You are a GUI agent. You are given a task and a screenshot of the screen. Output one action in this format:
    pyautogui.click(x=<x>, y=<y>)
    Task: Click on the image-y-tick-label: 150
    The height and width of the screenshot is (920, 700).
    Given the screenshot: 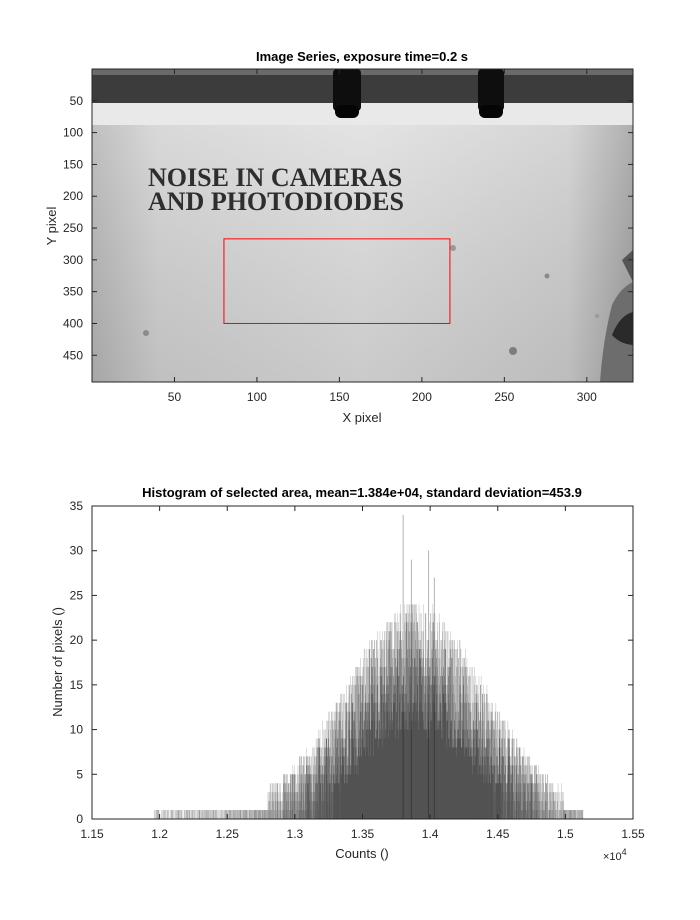 What is the action you would take?
    pyautogui.click(x=73, y=164)
    